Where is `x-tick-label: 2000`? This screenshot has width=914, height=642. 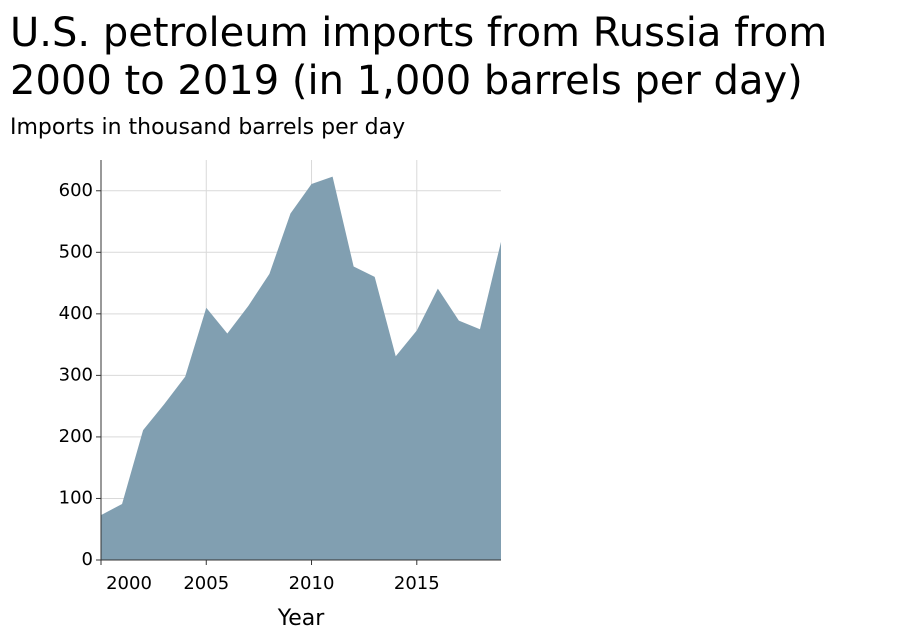 x-tick-label: 2000 is located at coordinates (129, 583).